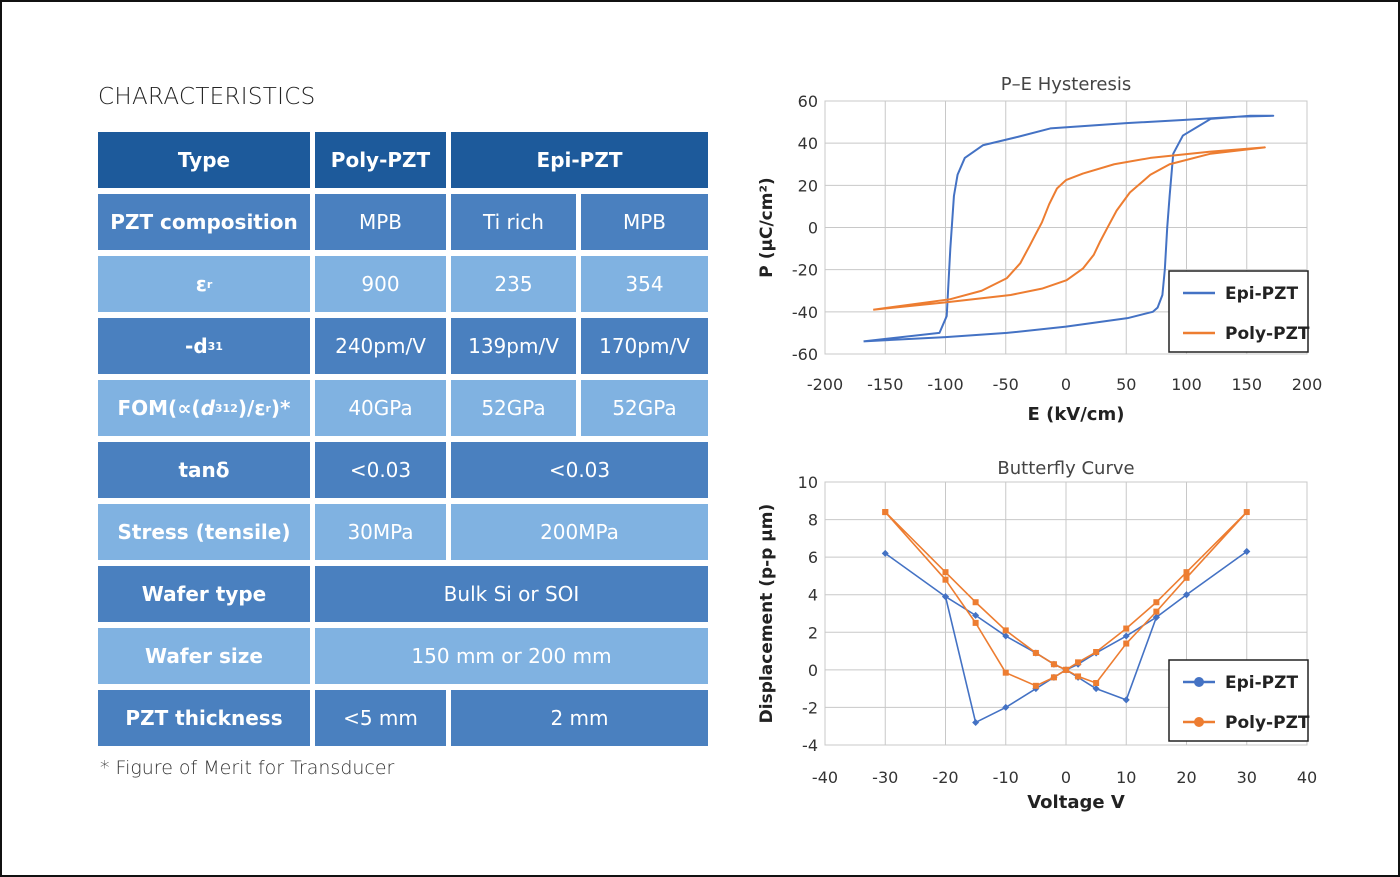  What do you see at coordinates (805, 312) in the screenshot?
I see `y-tick-label: -40` at bounding box center [805, 312].